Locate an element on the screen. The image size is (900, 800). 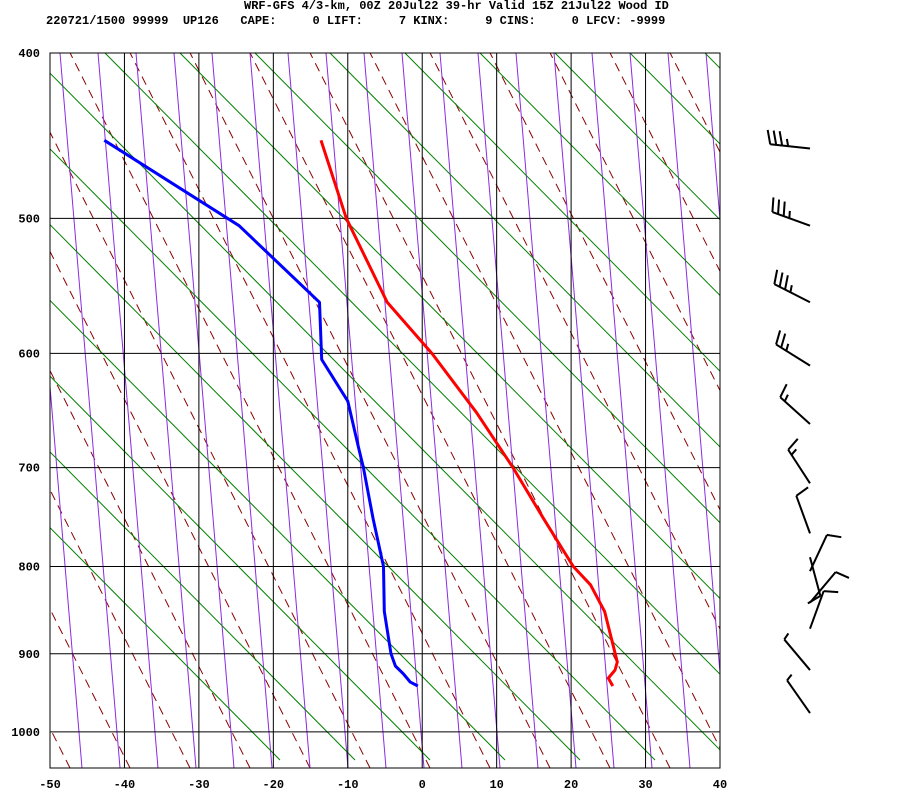
x-tick-label: 0 is located at coordinates (422, 785).